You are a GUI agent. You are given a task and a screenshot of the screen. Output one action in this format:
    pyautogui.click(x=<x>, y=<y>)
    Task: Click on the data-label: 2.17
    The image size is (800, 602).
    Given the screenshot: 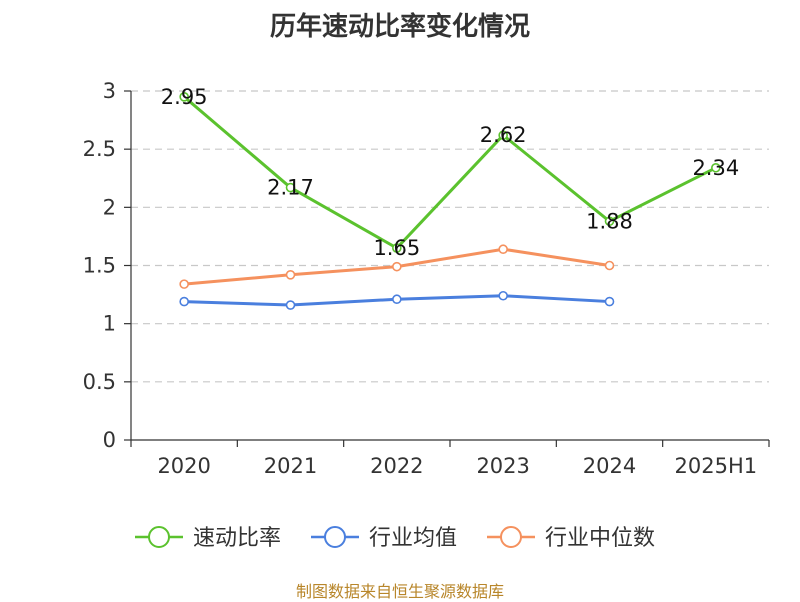 What is the action you would take?
    pyautogui.click(x=290, y=188)
    